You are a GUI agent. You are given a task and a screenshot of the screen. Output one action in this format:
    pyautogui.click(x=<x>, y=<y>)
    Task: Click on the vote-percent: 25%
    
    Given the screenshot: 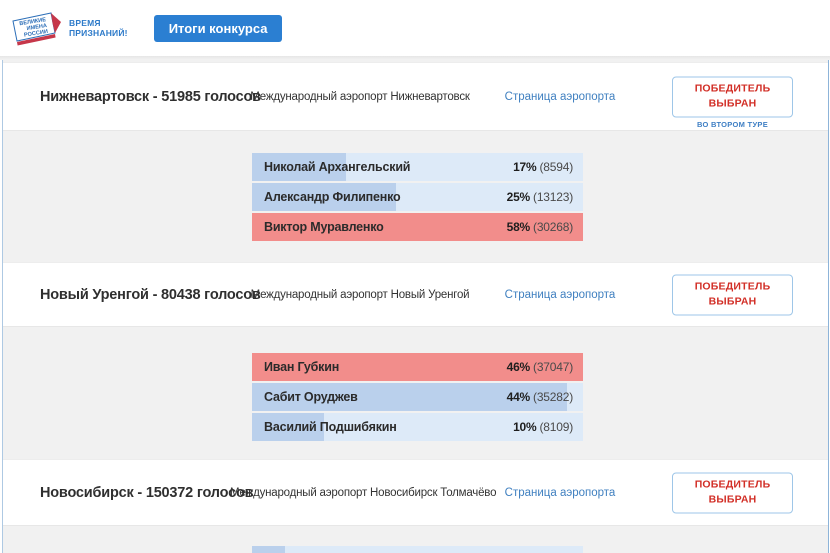 What is the action you would take?
    pyautogui.click(x=518, y=197)
    